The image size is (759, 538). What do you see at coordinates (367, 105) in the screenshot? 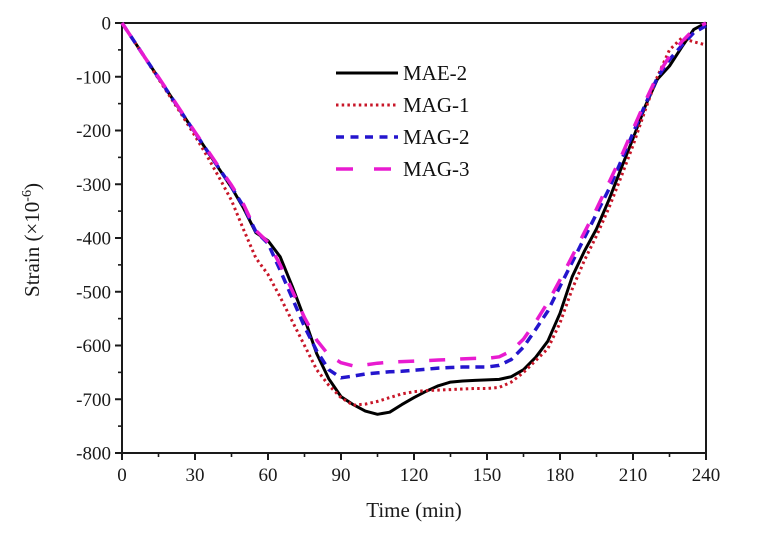
I see `legend-swatch-dotted-line` at bounding box center [367, 105].